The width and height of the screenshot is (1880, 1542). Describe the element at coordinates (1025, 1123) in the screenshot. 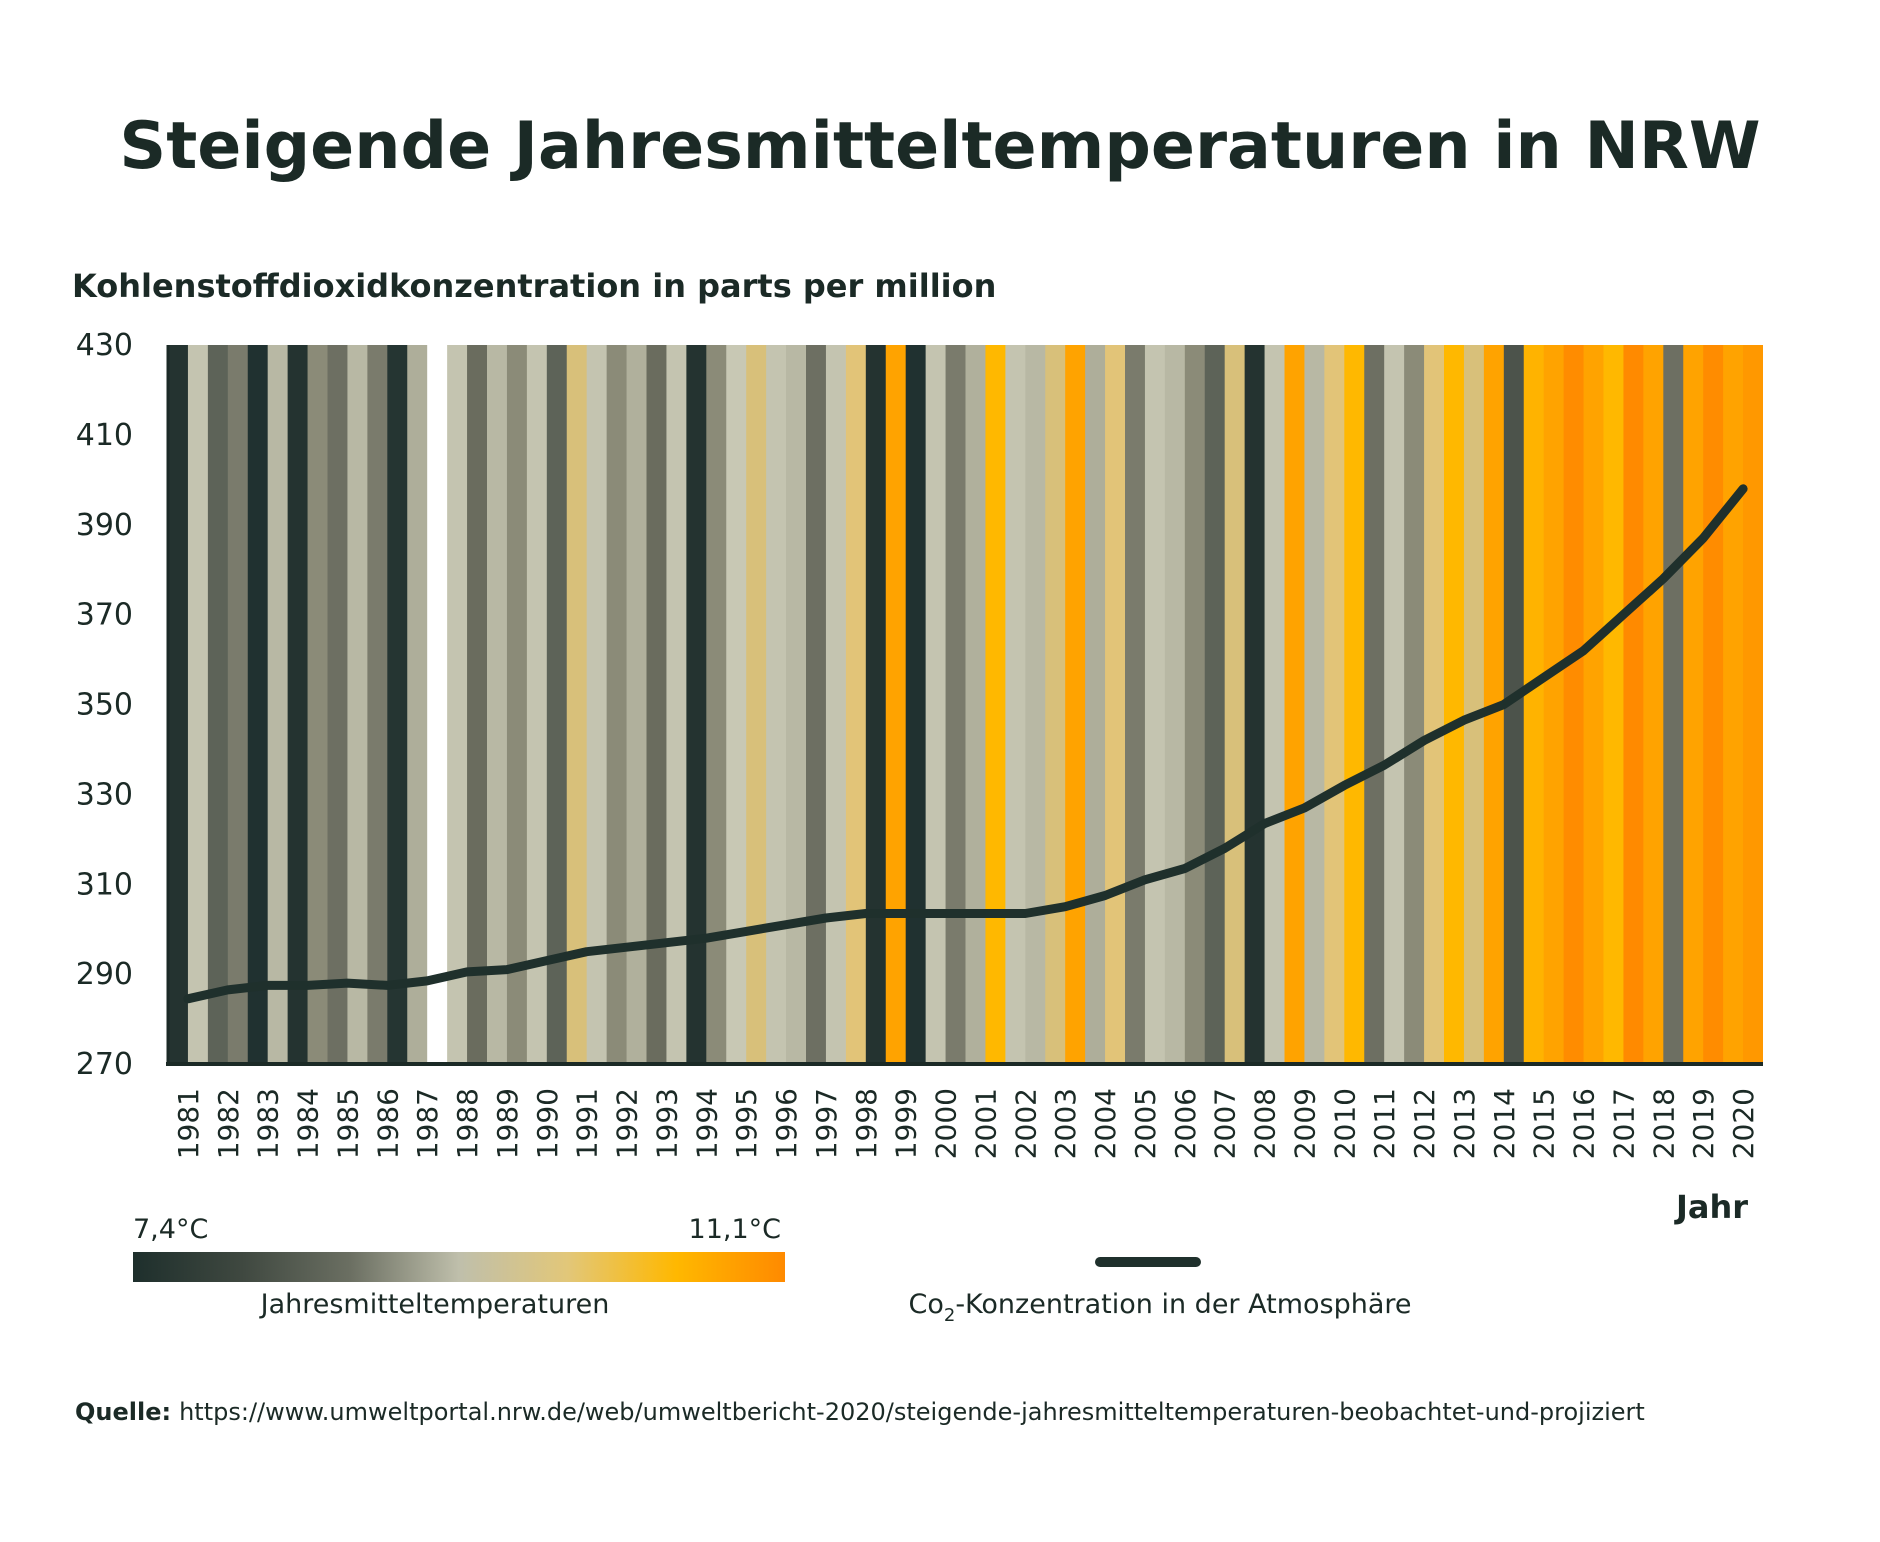

I see `x-tick-label: 2002` at that location.